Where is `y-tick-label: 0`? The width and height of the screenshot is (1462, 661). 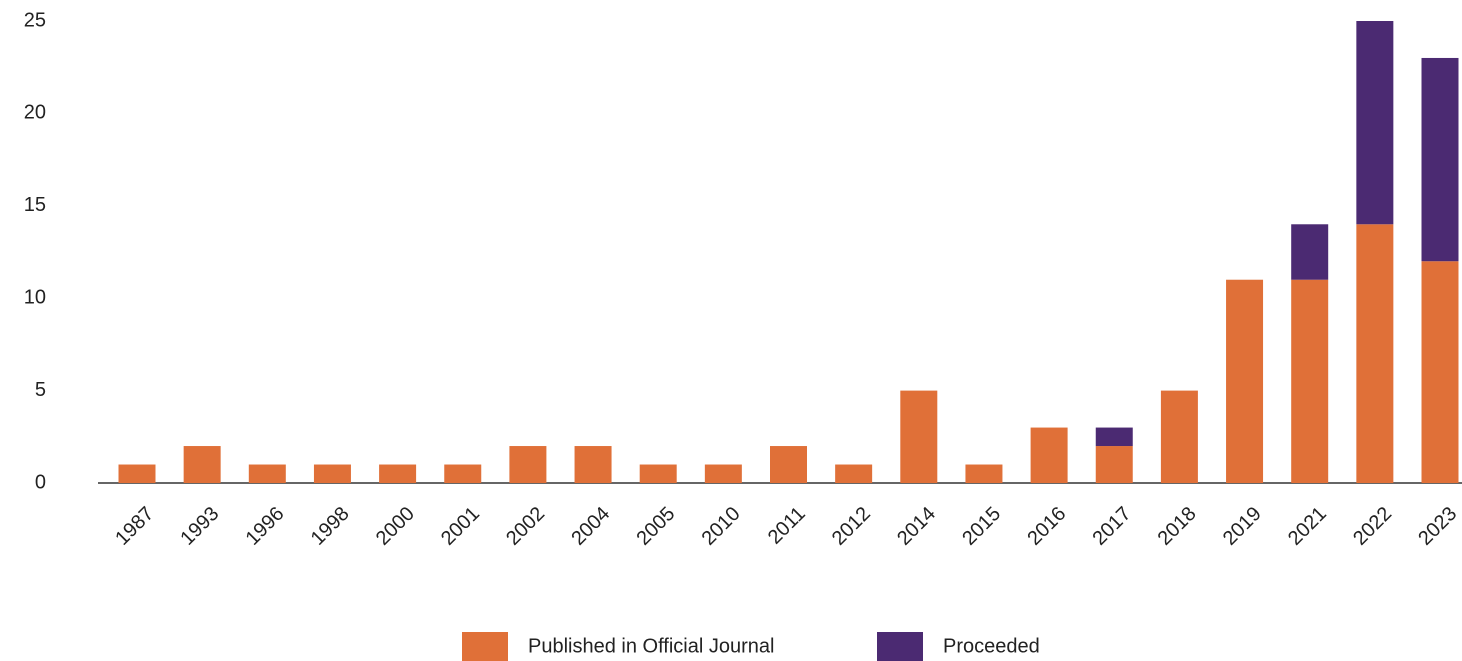
y-tick-label: 0 is located at coordinates (40, 482).